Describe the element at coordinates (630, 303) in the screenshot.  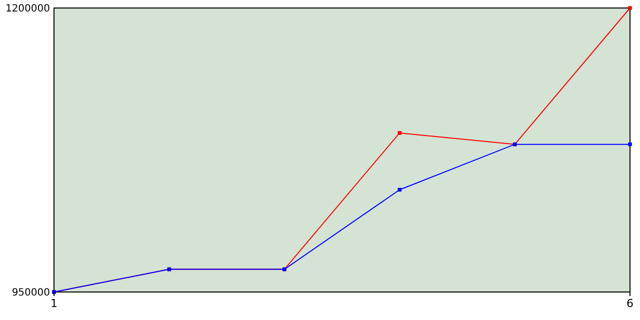
I see `x-tick-label: 6` at that location.